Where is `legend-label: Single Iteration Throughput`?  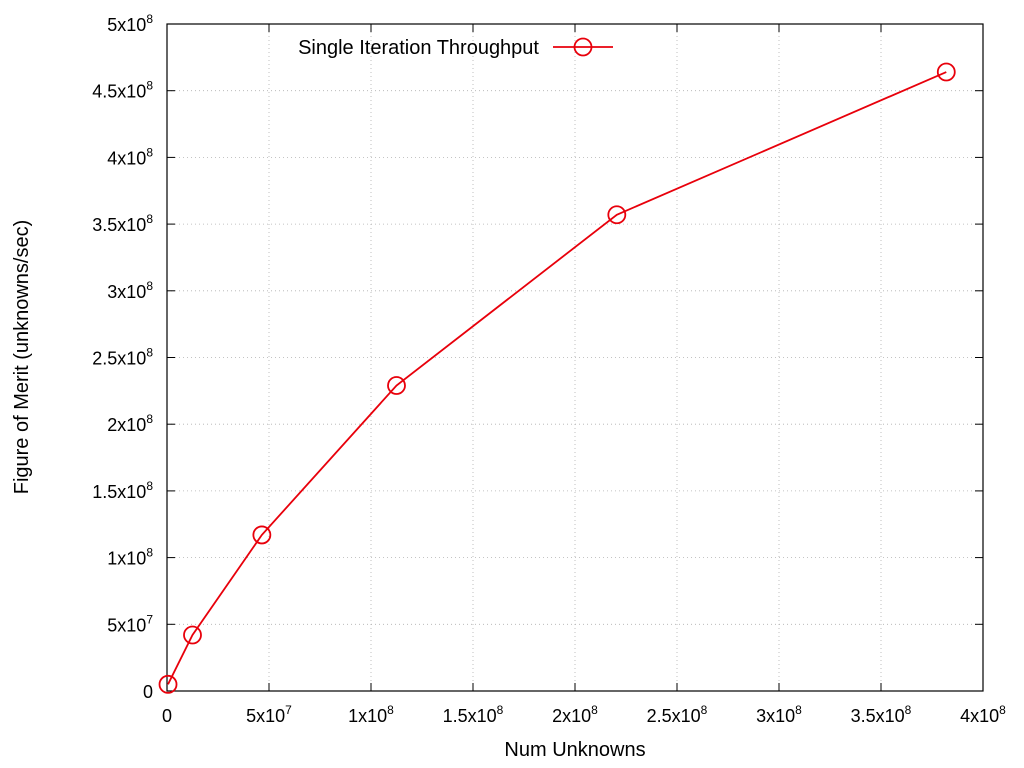 legend-label: Single Iteration Throughput is located at coordinates (418, 48).